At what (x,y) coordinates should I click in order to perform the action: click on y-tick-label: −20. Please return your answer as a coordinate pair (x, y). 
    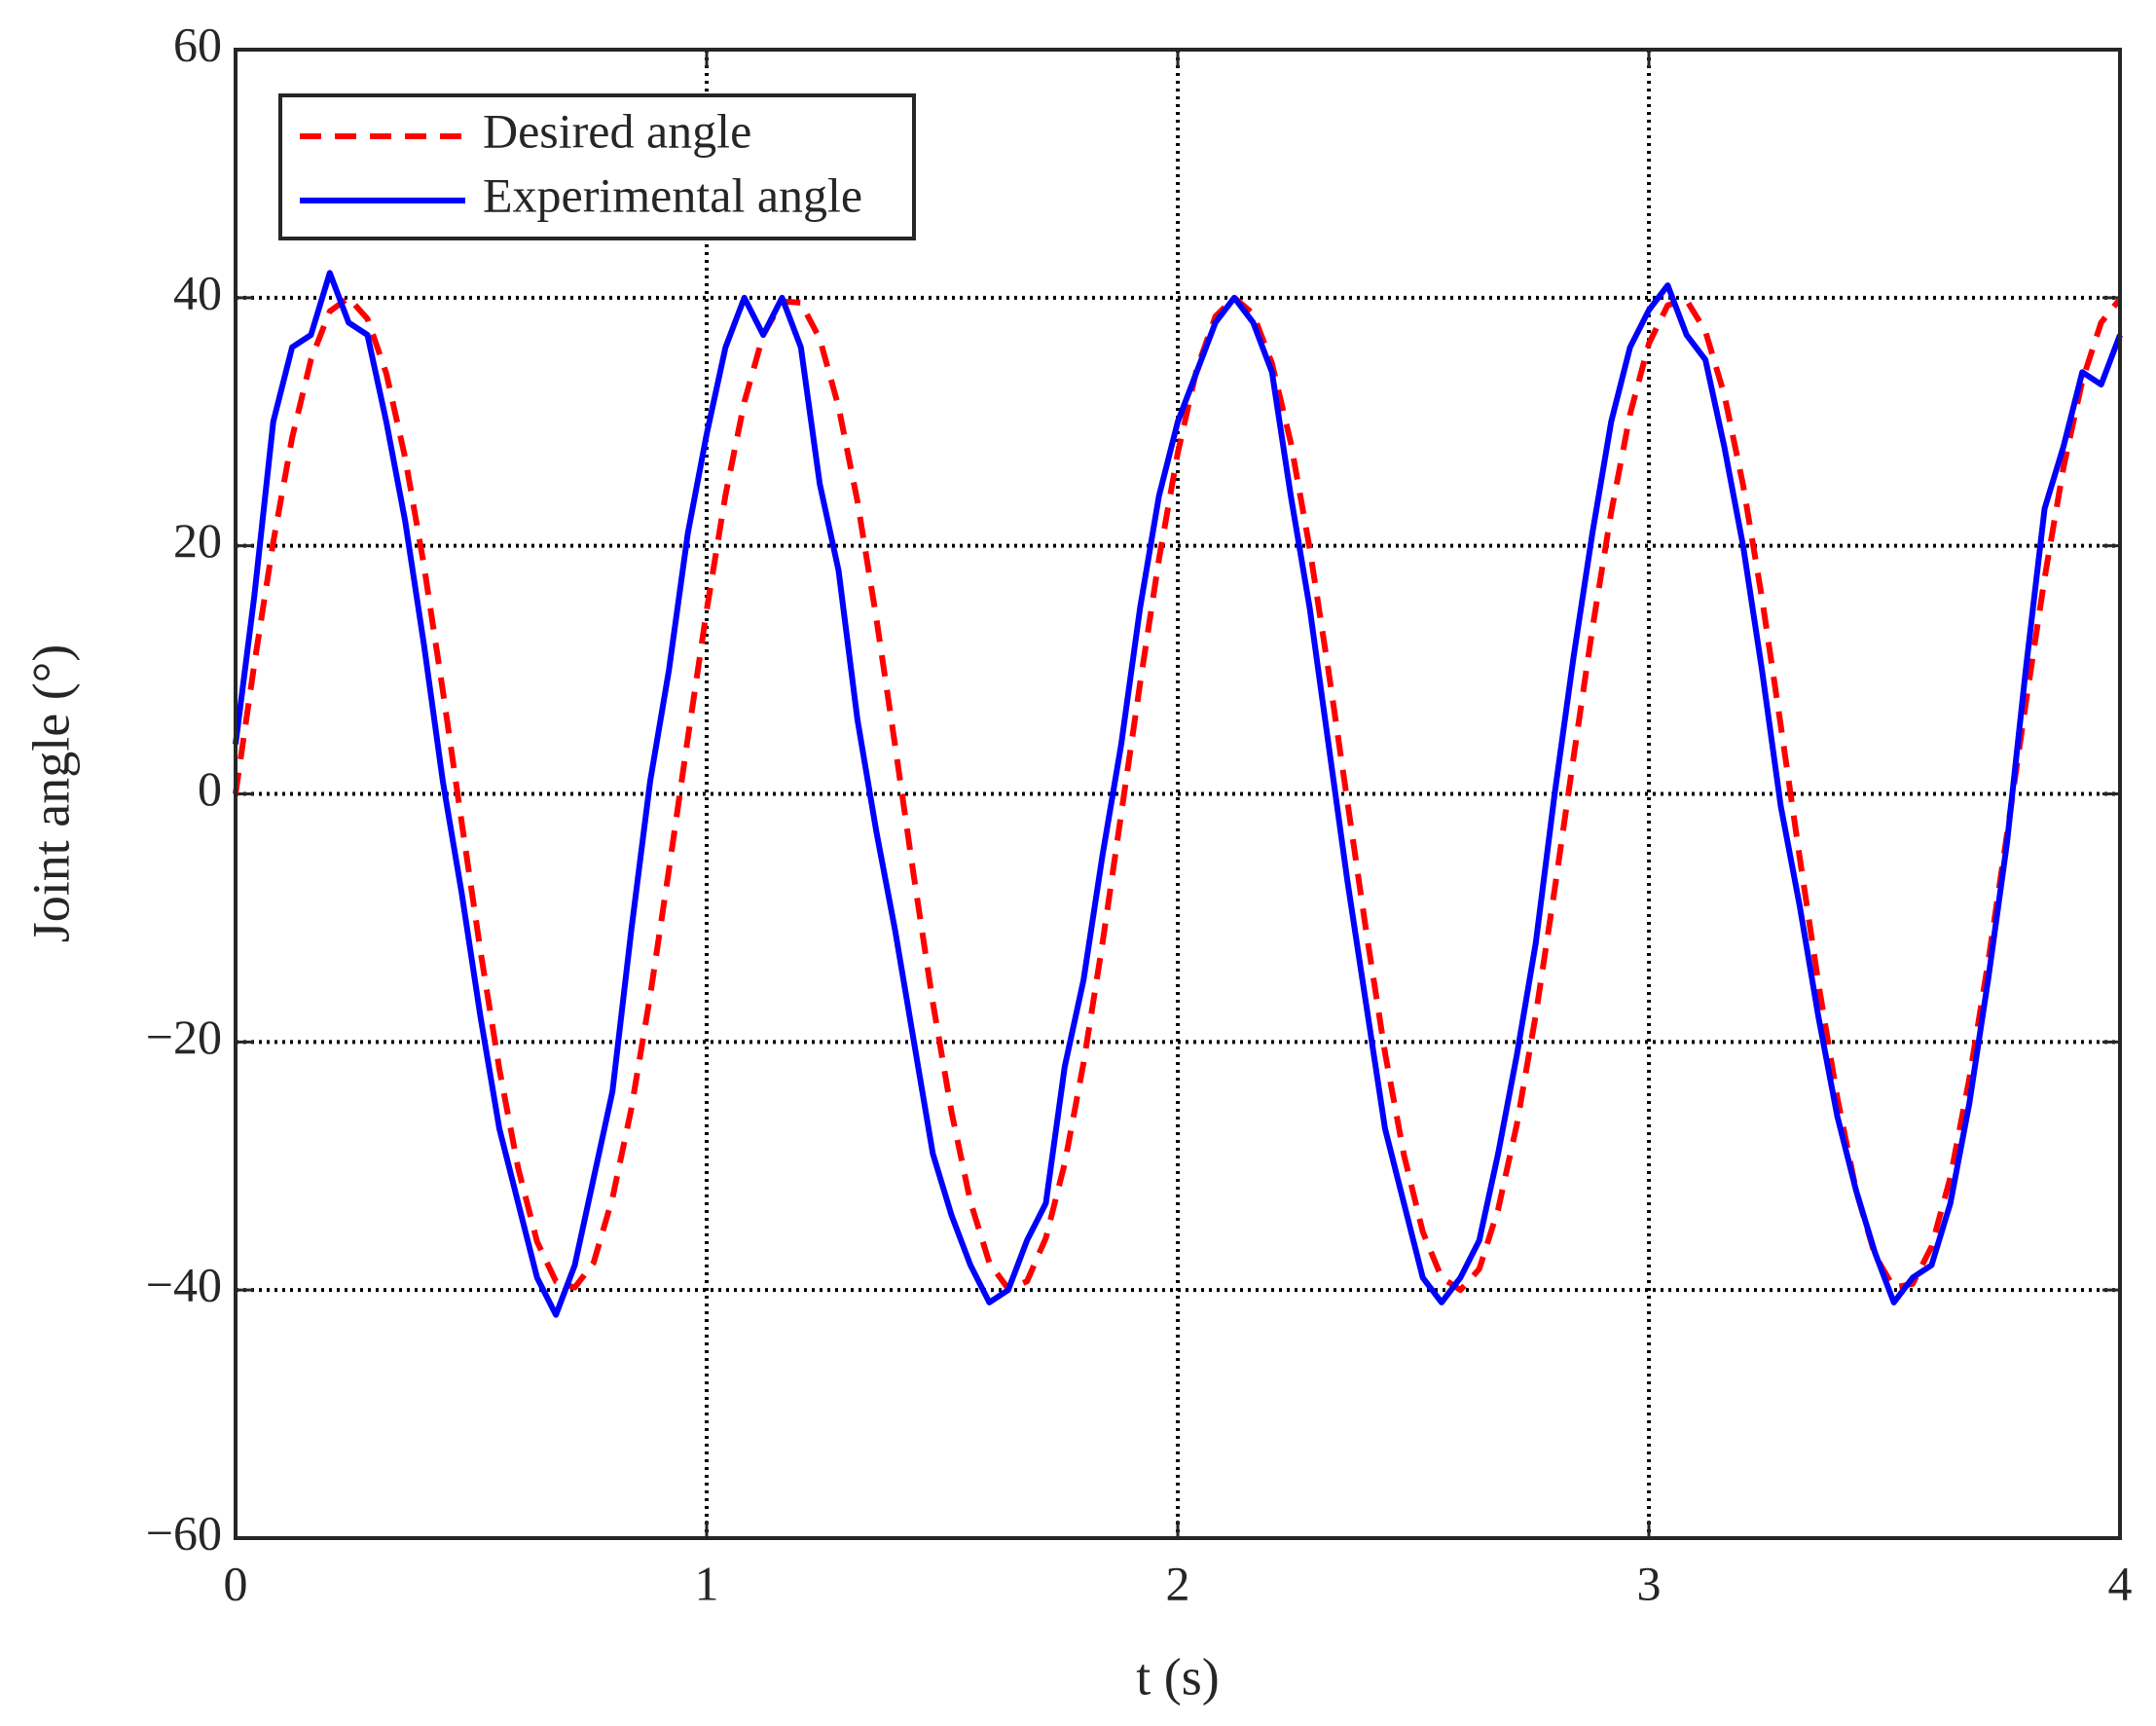
    Looking at the image, I should click on (184, 1037).